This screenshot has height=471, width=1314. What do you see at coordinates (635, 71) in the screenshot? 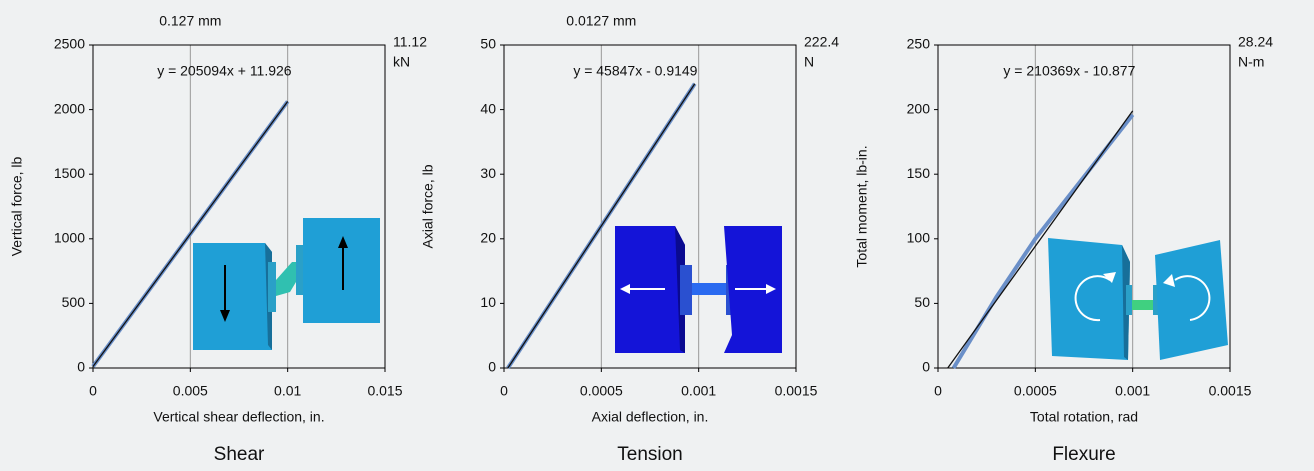
I see `equation: y = 45847x - 0.9149` at bounding box center [635, 71].